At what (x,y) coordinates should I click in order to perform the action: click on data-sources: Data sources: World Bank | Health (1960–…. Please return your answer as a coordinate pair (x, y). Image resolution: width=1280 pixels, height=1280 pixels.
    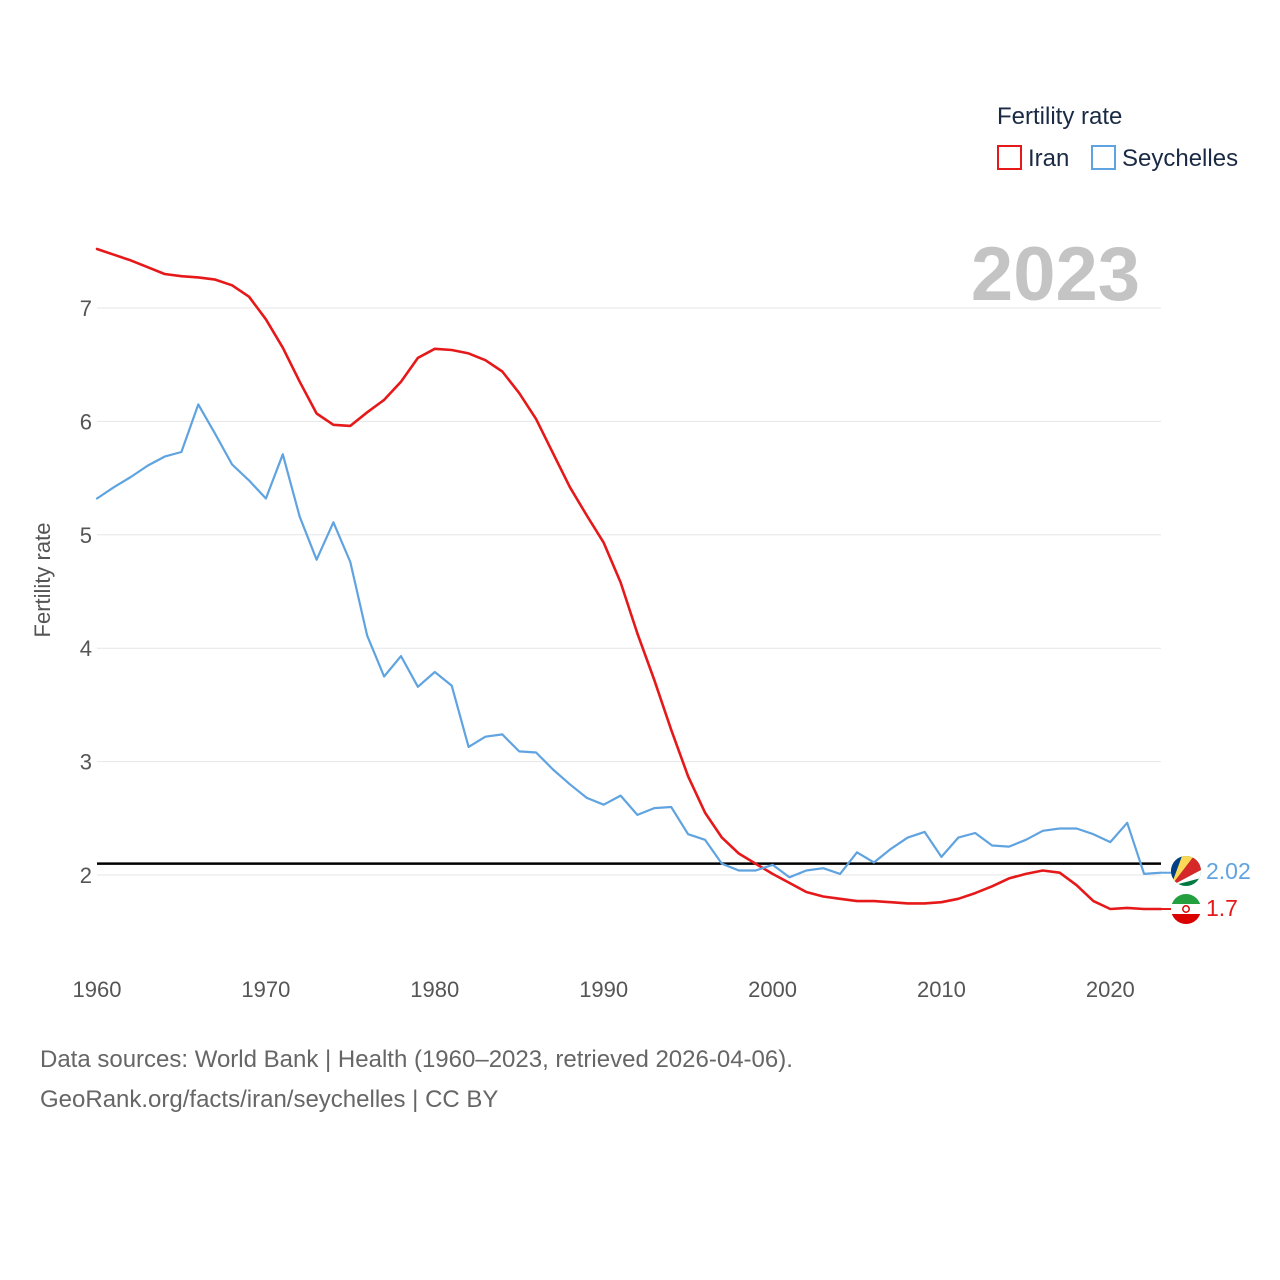
    Looking at the image, I should click on (416, 1059).